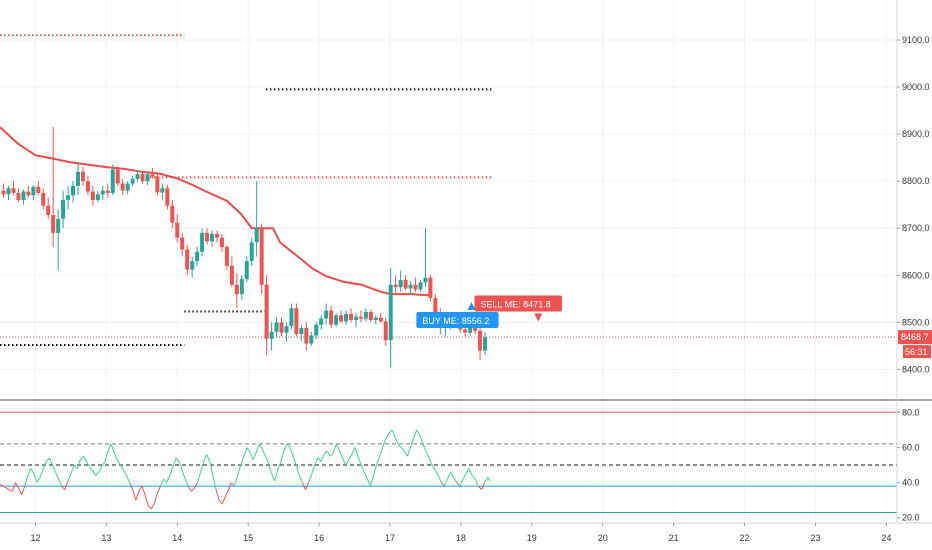 This screenshot has width=932, height=550. Describe the element at coordinates (911, 412) in the screenshot. I see `osc-y-tick-label: 80.0` at that location.